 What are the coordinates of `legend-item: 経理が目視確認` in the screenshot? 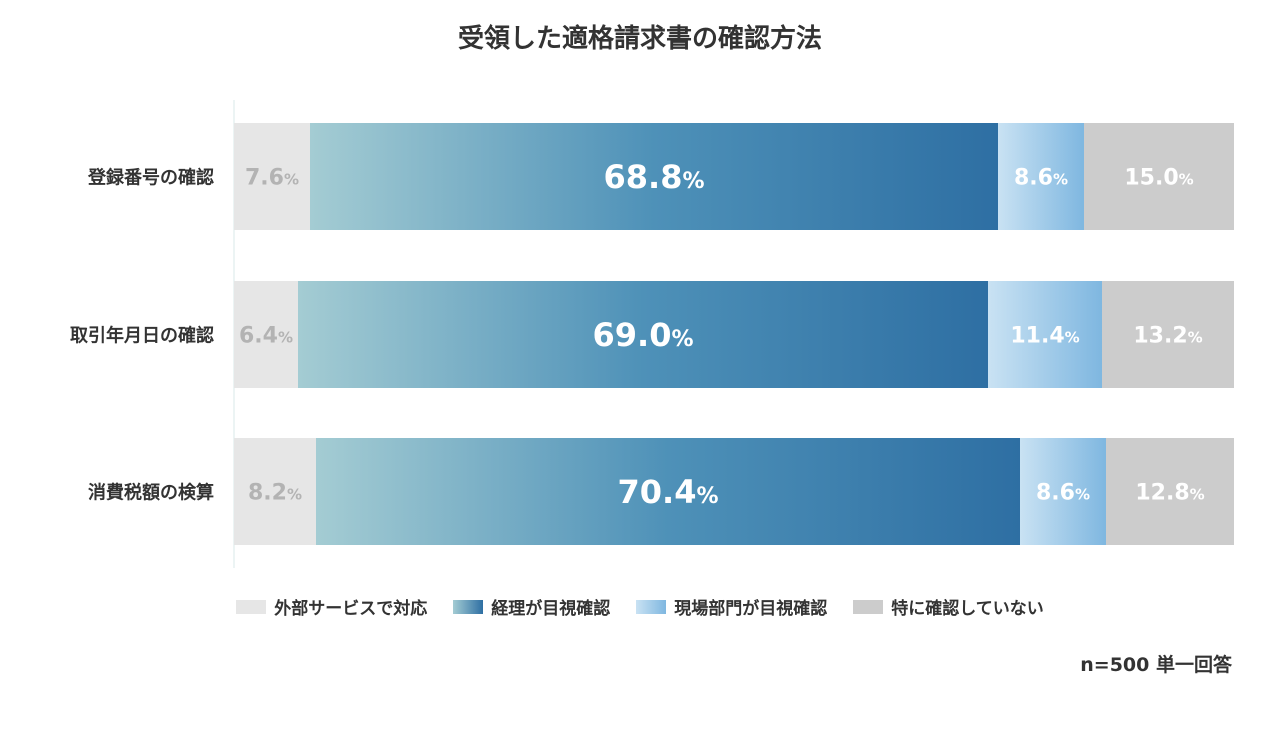 It's located at (531, 606).